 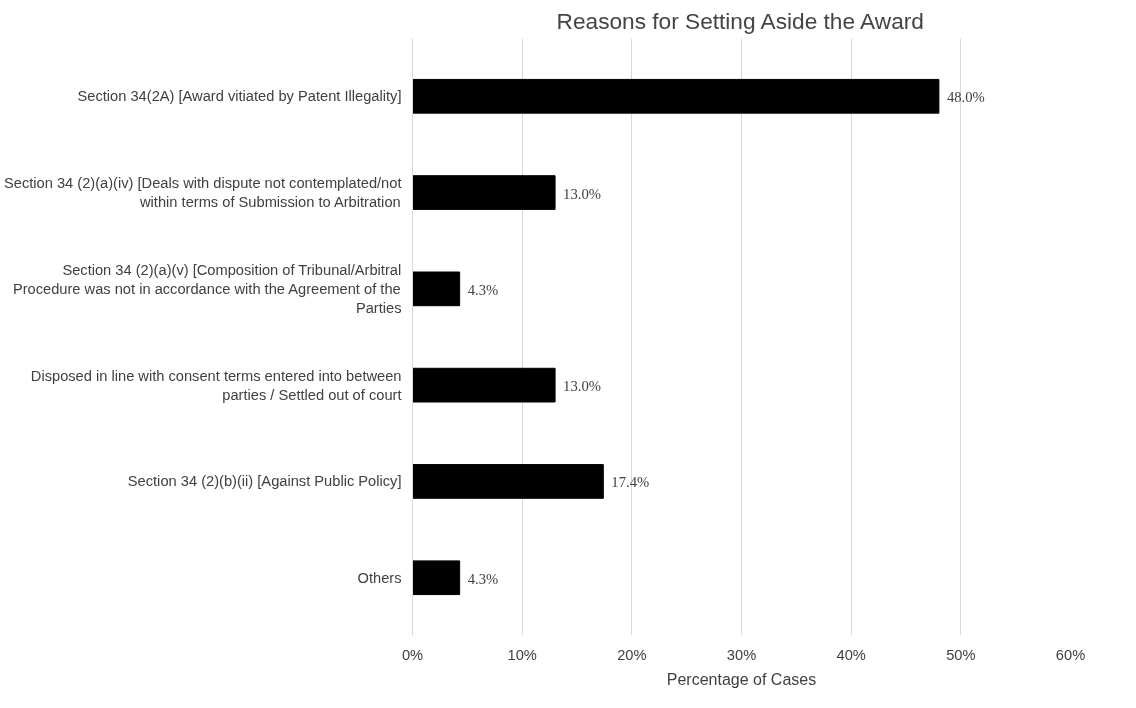 I want to click on y-tick-label: Section 34 (2)(a)(iv) [Deals with dispute not contemplated/not within terms of Submission to Arbitration, so click(x=202, y=192).